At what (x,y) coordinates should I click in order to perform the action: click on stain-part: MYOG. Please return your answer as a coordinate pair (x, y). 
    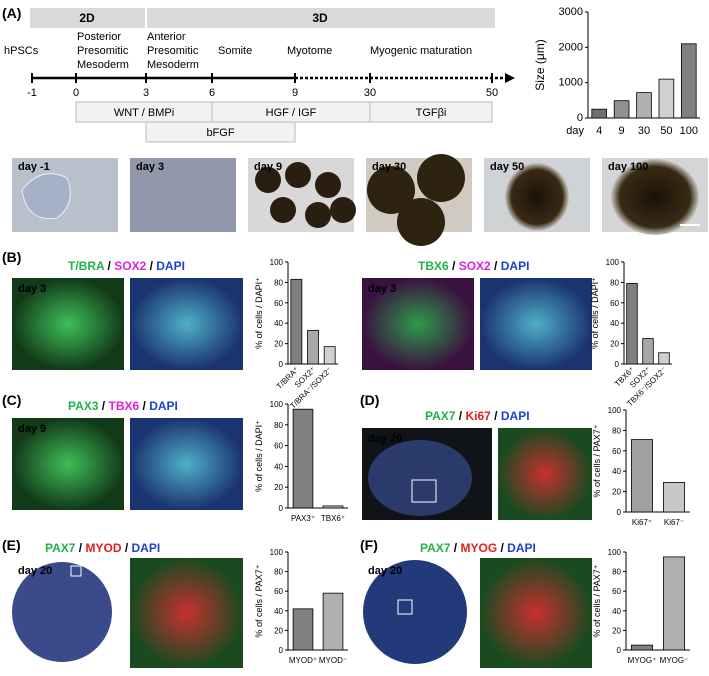
    Looking at the image, I should click on (478, 548).